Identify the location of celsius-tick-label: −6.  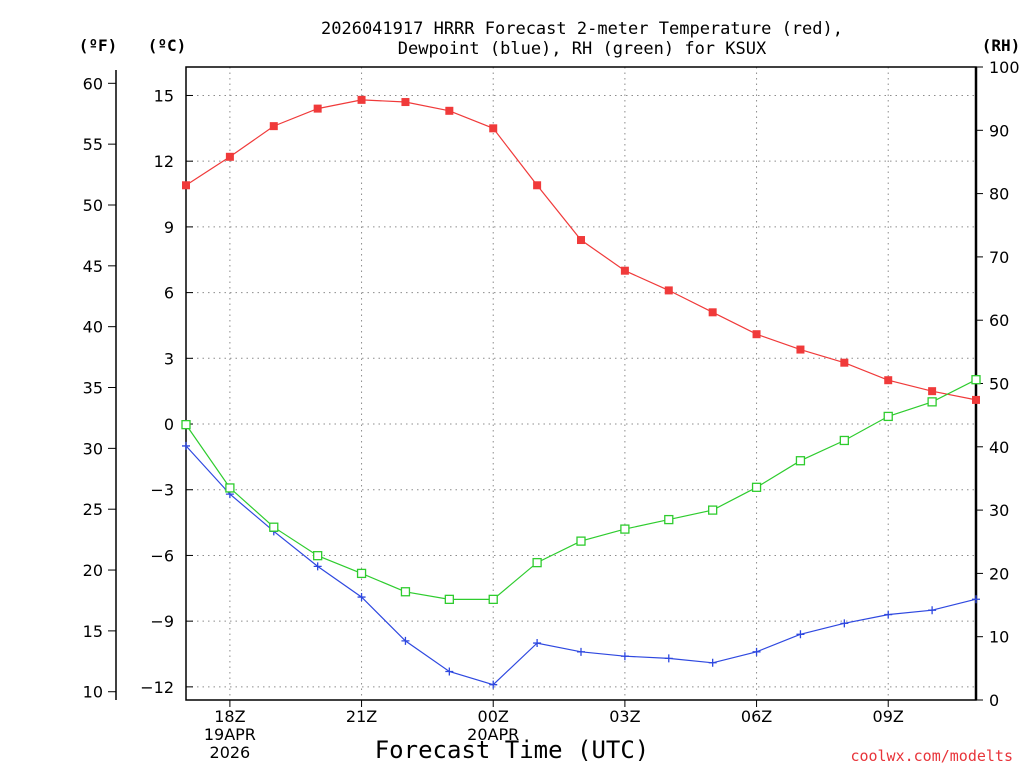
(162, 555).